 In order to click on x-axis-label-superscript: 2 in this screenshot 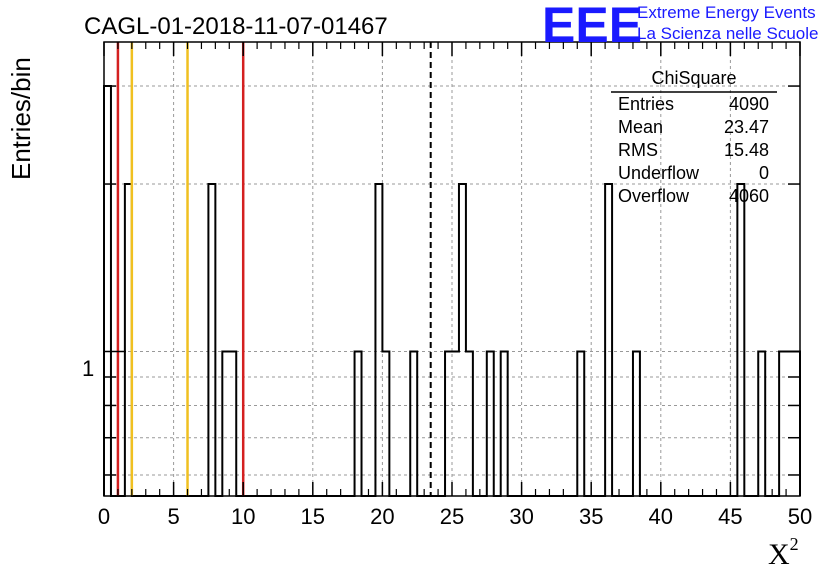, I will do `click(794, 544)`.